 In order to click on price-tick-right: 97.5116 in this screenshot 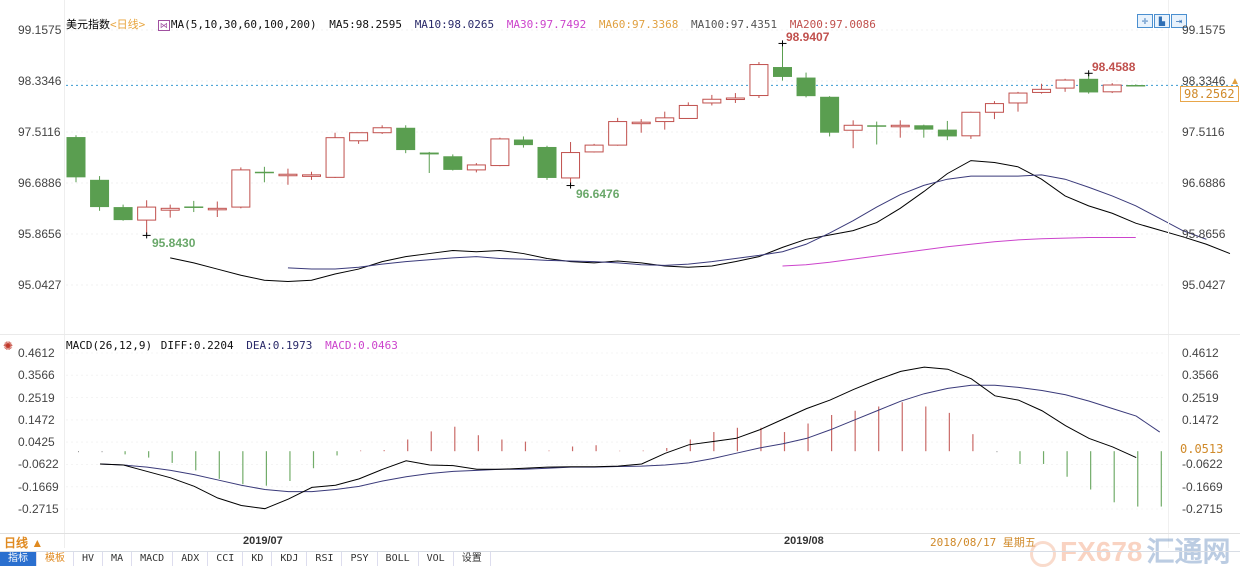, I will do `click(1203, 131)`.